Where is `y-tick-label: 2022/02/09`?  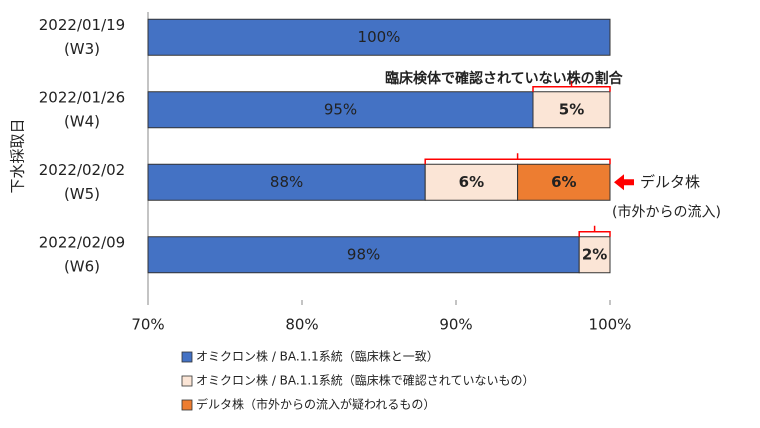 y-tick-label: 2022/02/09 is located at coordinates (82, 242).